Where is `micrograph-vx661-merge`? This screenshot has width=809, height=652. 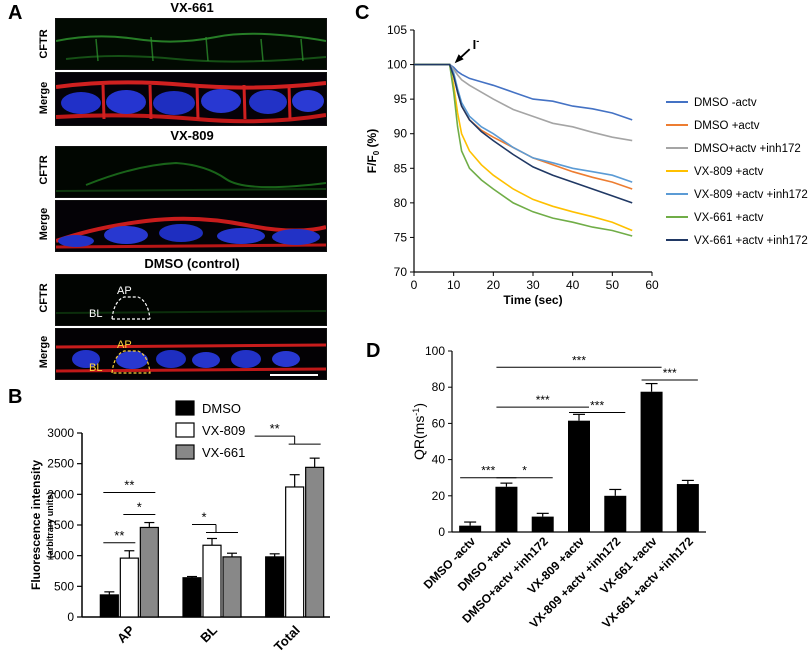 micrograph-vx661-merge is located at coordinates (191, 99).